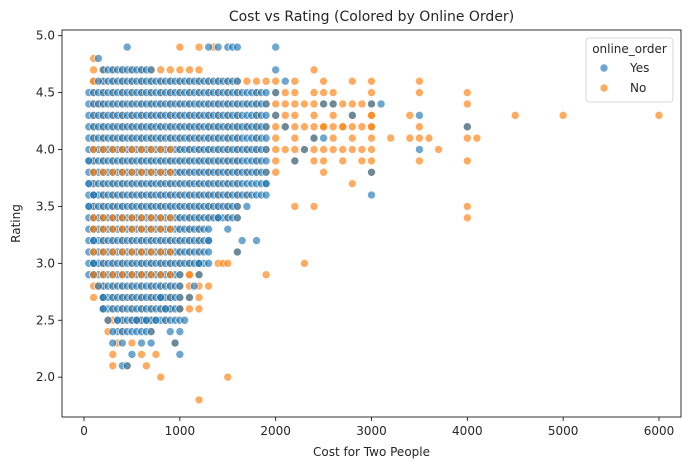  I want to click on legend: online_order Yes No, so click(629, 70).